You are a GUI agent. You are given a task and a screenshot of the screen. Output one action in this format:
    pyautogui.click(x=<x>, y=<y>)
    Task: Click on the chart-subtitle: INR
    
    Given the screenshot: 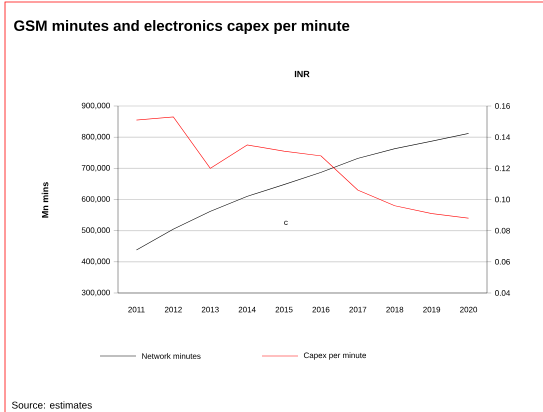 What is the action you would take?
    pyautogui.click(x=302, y=74)
    